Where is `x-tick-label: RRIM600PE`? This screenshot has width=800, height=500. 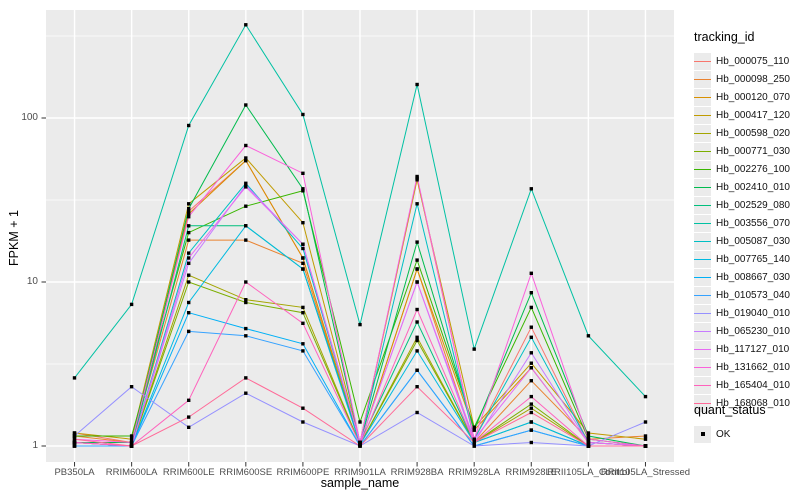 x-tick-label: RRIM600PE is located at coordinates (303, 472).